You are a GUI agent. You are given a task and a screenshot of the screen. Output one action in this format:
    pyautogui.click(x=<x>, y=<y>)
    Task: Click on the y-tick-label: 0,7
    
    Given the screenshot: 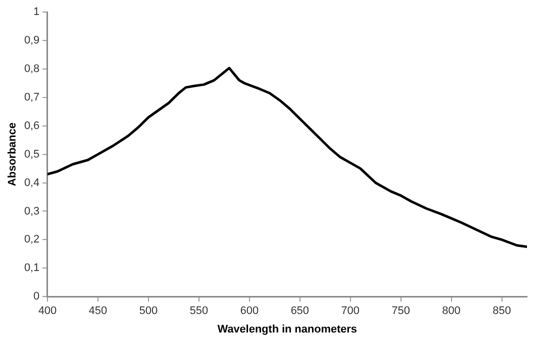 What is the action you would take?
    pyautogui.click(x=32, y=97)
    